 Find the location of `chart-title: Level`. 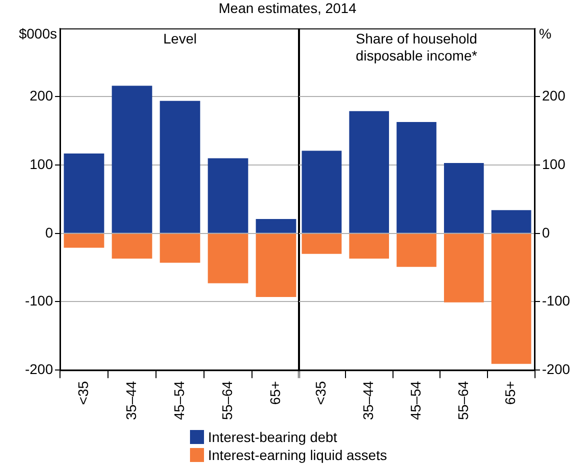

chart-title: Level is located at coordinates (180, 38).